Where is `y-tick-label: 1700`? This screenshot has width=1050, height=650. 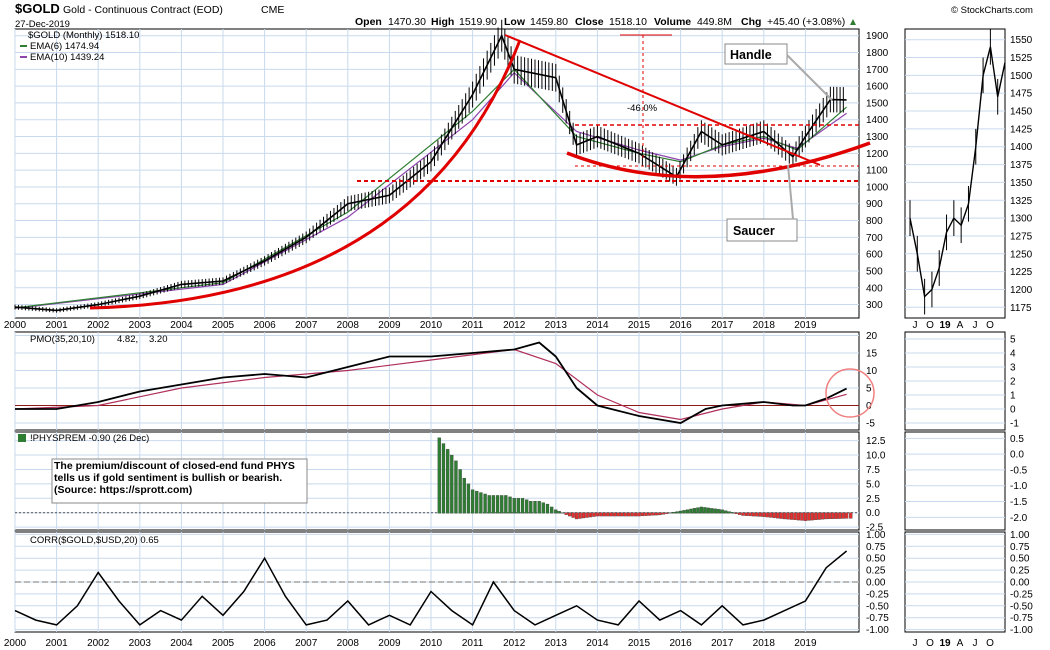
y-tick-label: 1700 is located at coordinates (877, 70).